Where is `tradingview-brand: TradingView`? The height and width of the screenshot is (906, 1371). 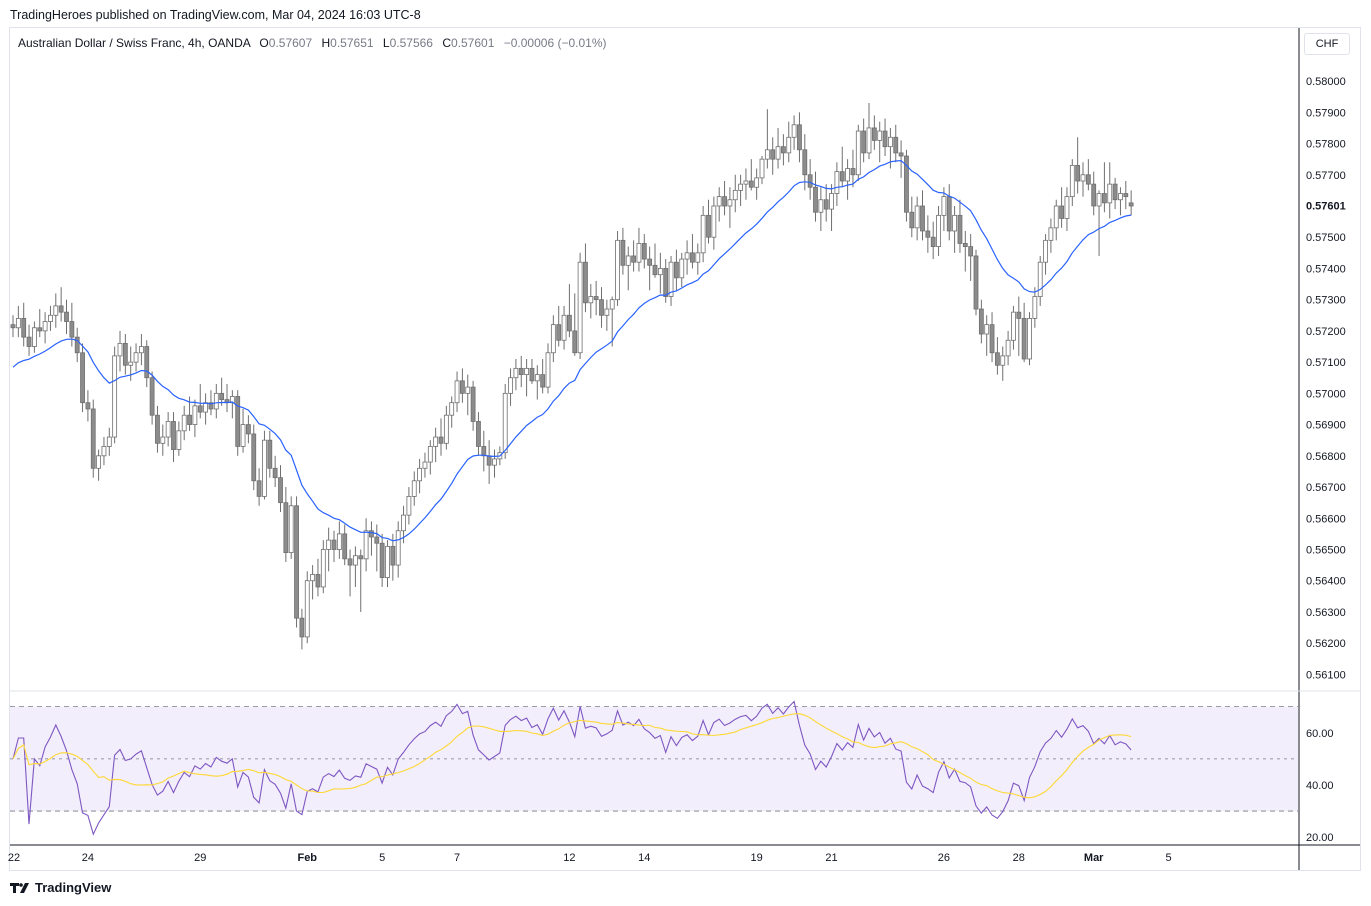
tradingview-brand: TradingView is located at coordinates (60, 887).